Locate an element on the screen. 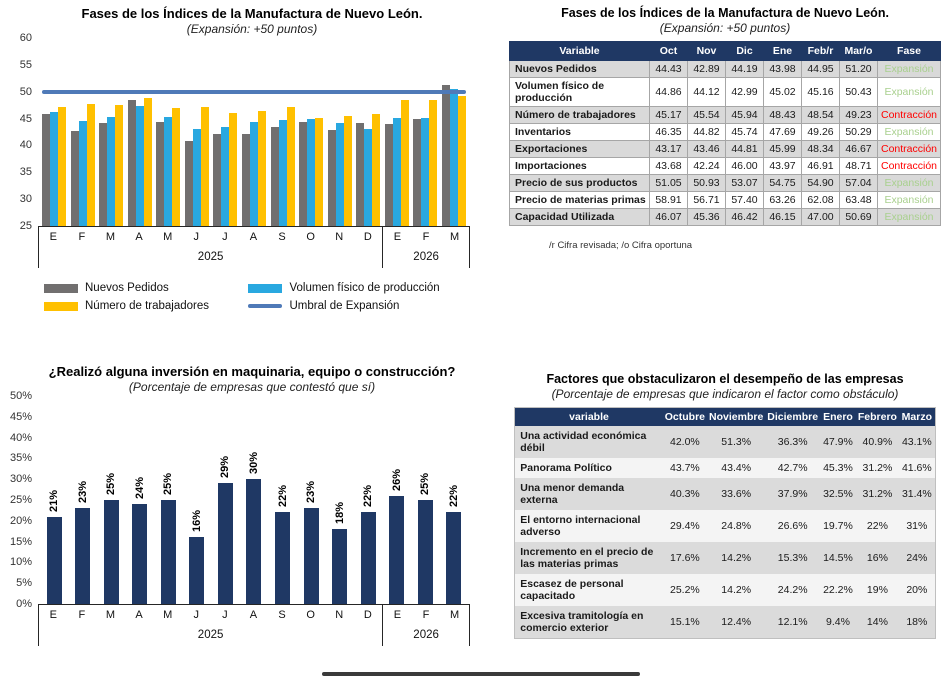  bar-group: 23% is located at coordinates (83, 542).